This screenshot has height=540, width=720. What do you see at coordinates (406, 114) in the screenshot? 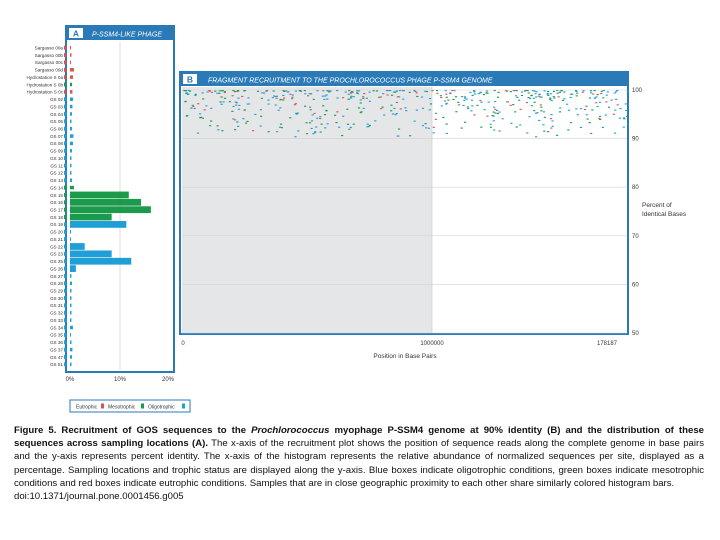
I see `recruitment-points` at bounding box center [406, 114].